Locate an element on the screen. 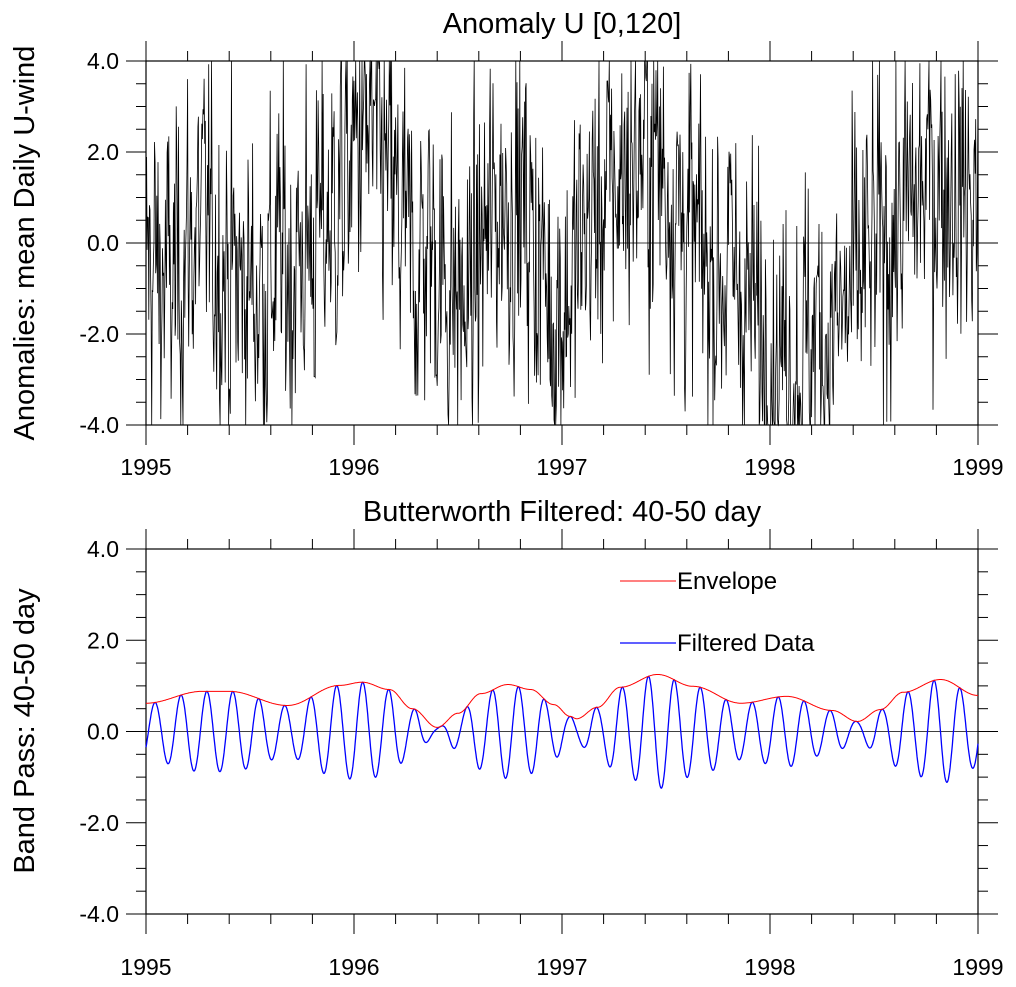  legend-envelope-label: Envelope is located at coordinates (727, 581).